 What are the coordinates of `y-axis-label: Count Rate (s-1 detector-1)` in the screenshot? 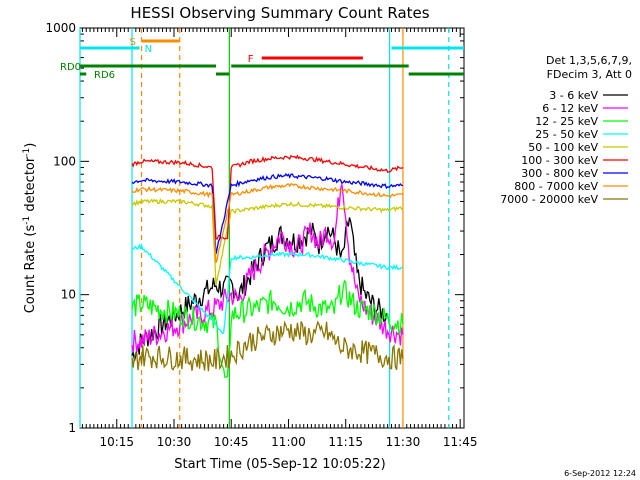 It's located at (30, 228).